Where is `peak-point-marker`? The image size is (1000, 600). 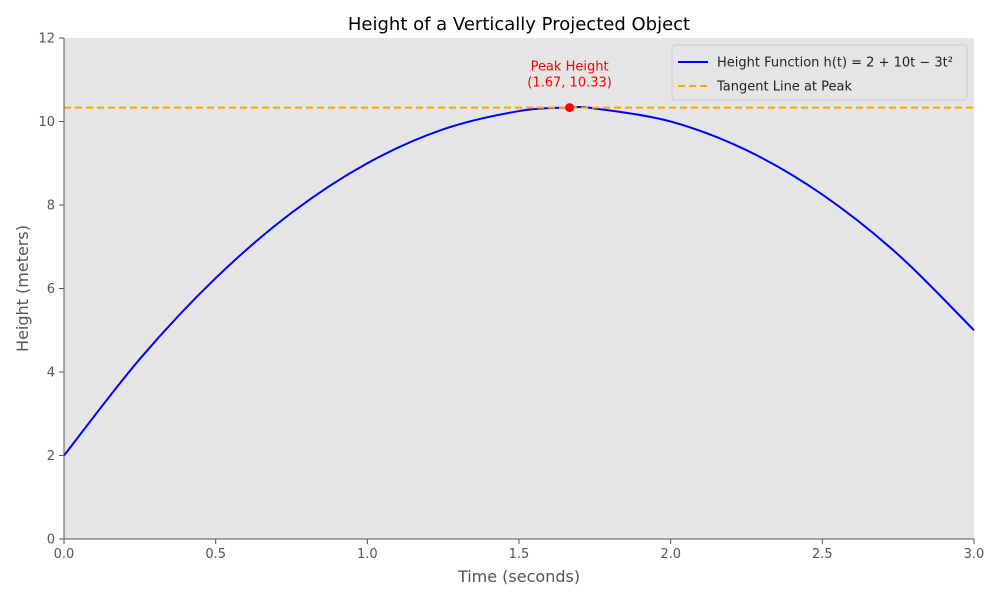
peak-point-marker is located at coordinates (570, 108).